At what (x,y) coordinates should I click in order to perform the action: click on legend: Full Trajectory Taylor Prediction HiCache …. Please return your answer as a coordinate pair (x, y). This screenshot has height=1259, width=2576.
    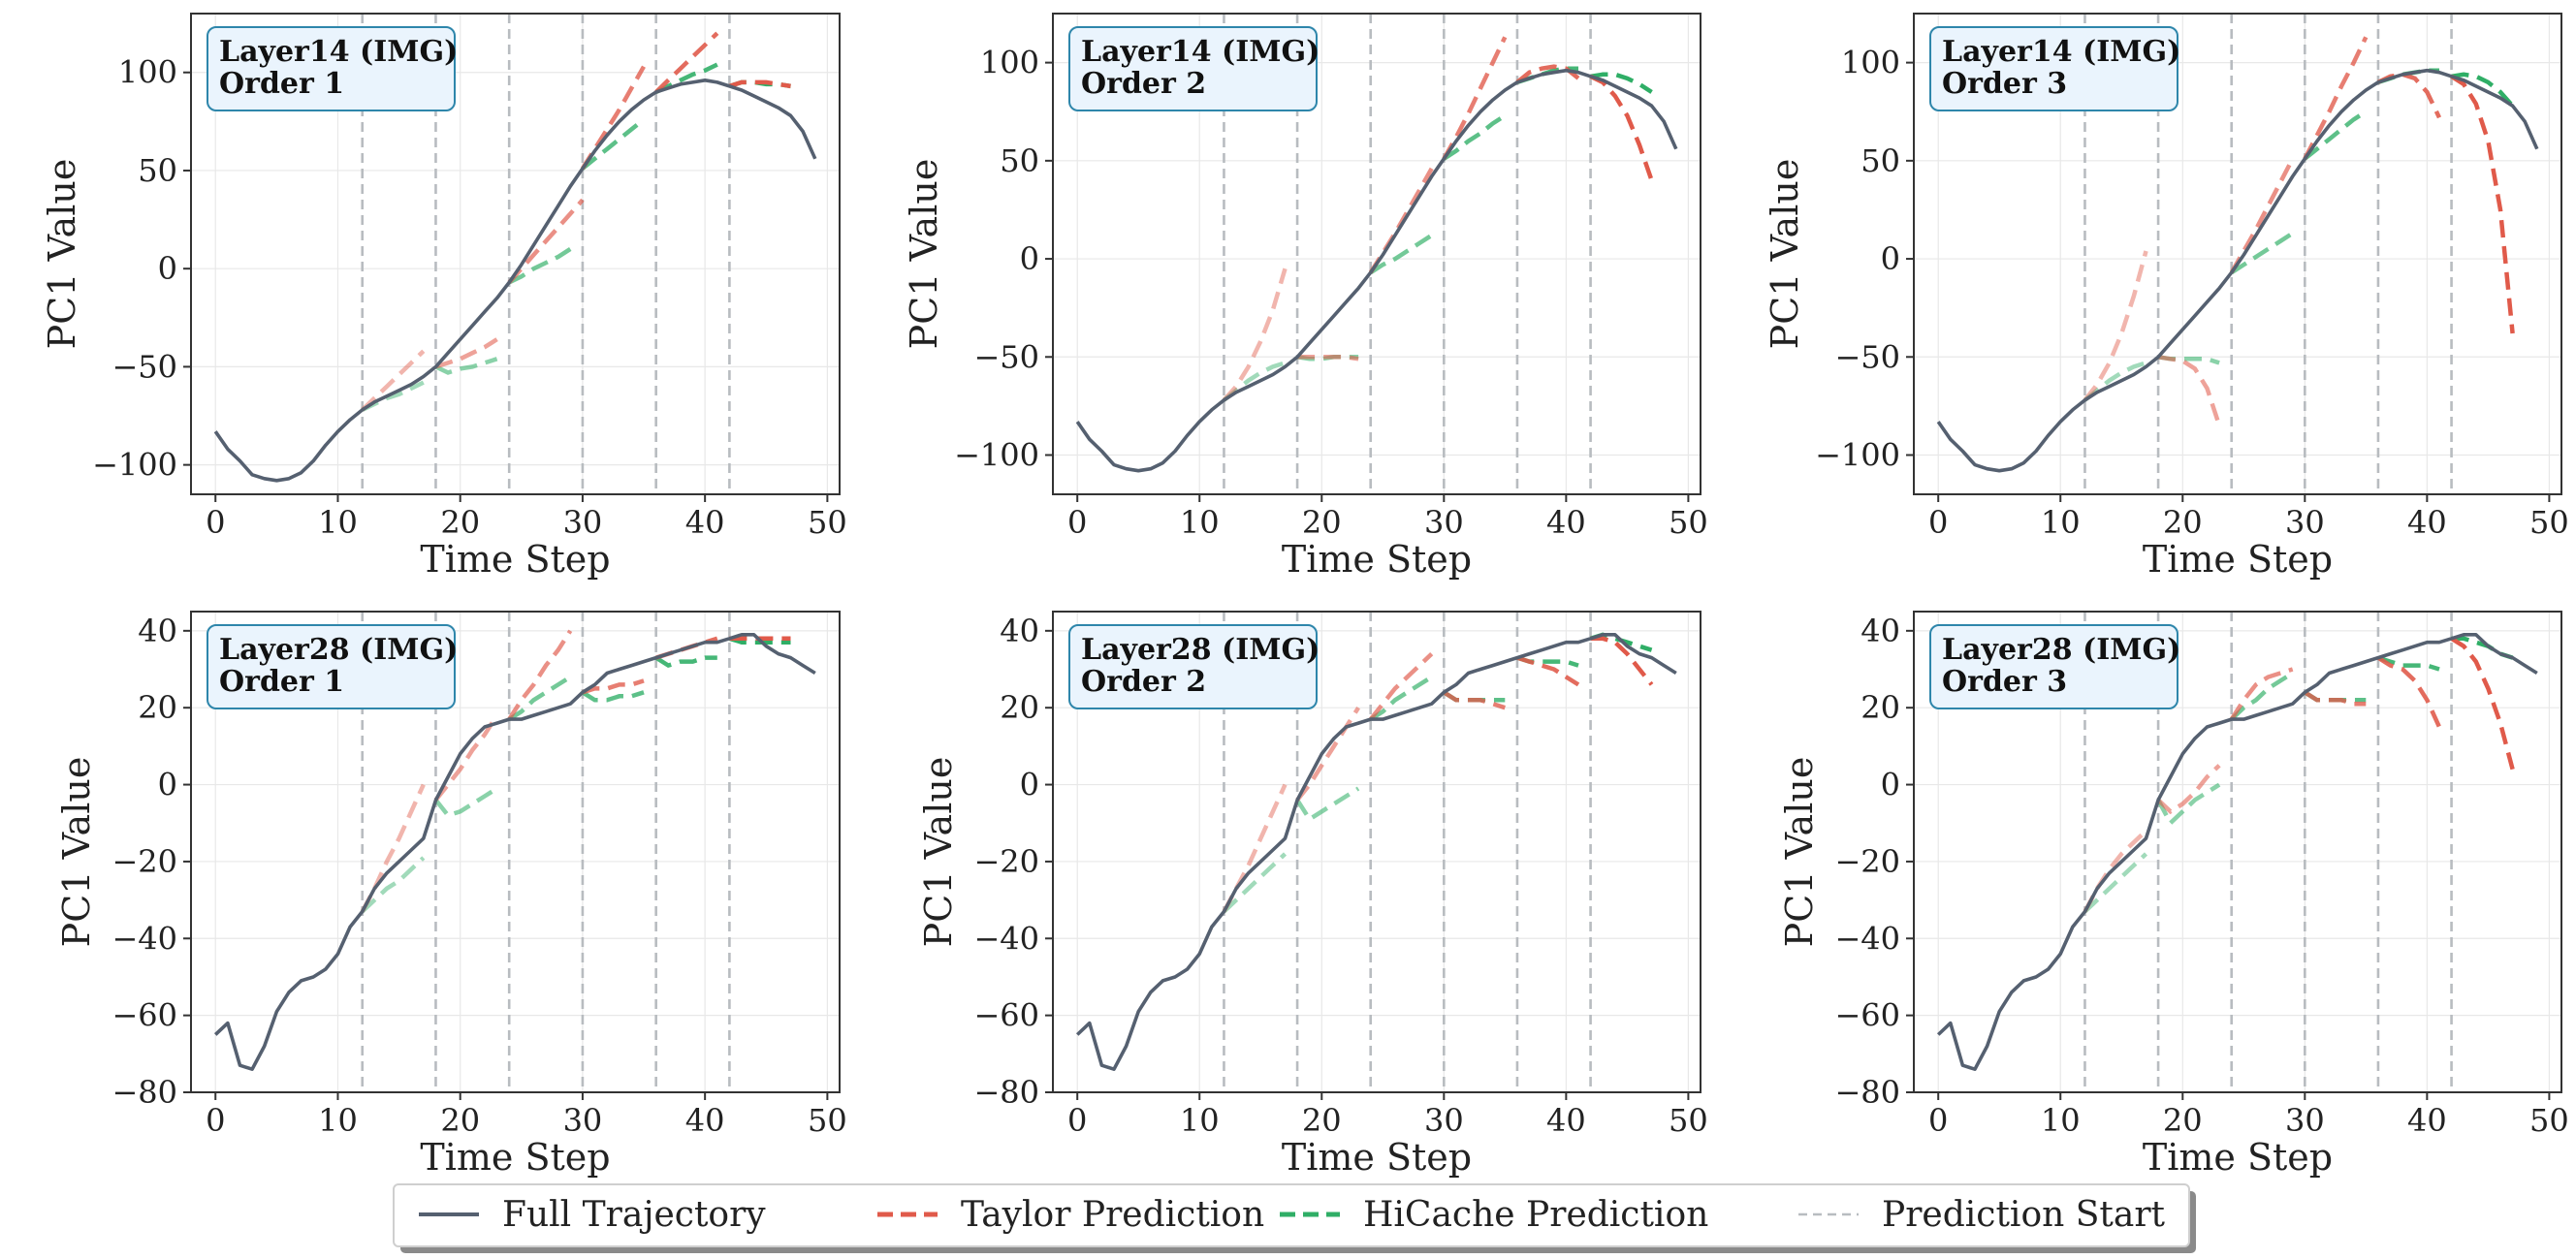
    Looking at the image, I should click on (1294, 1218).